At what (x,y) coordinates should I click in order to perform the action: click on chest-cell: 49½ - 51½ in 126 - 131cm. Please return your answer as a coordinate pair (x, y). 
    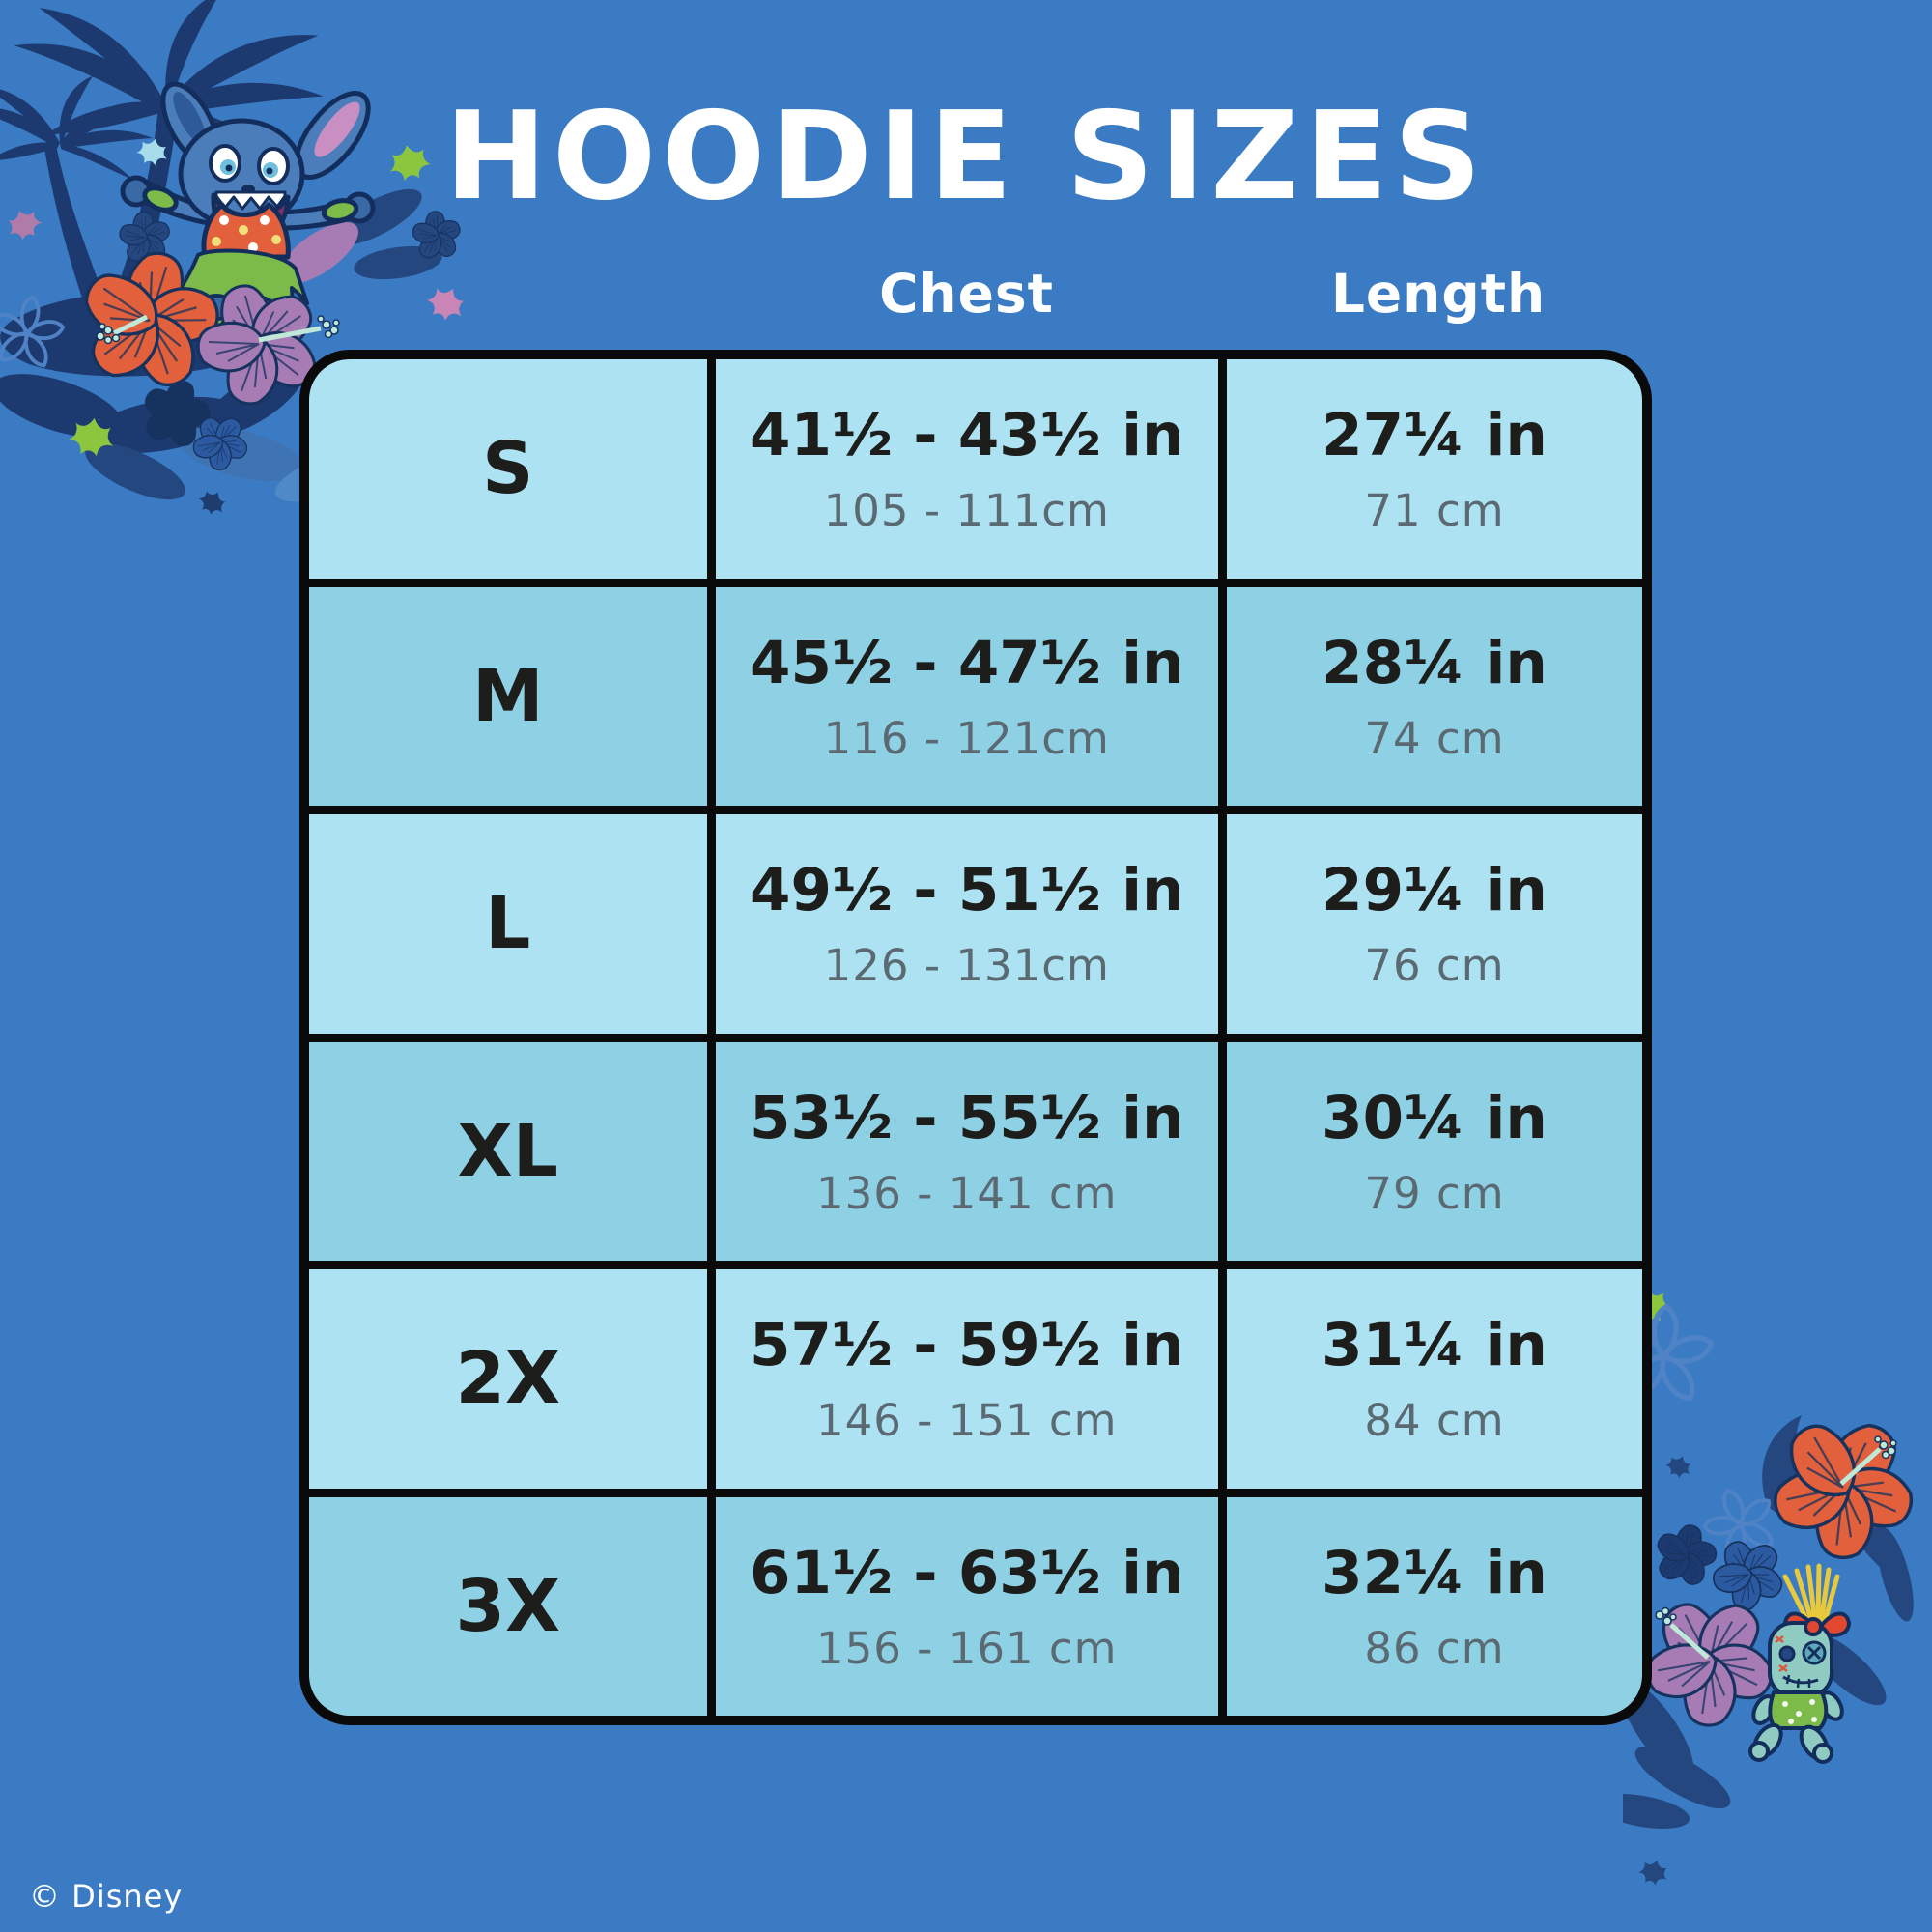
    Looking at the image, I should click on (966, 924).